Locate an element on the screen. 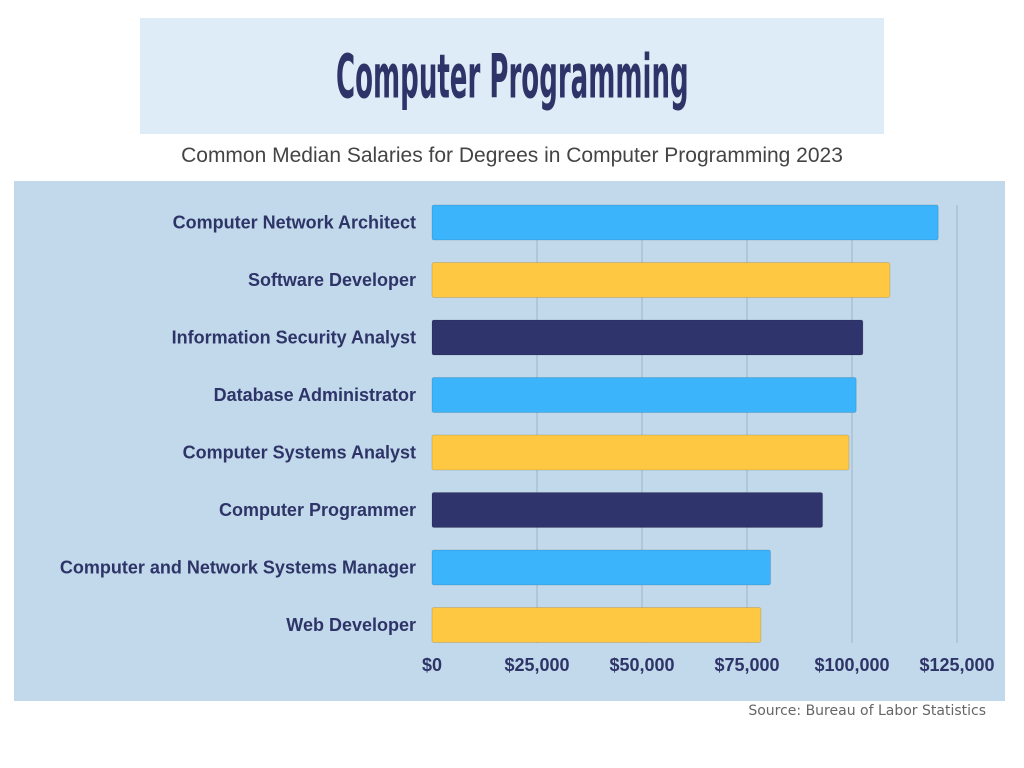 The image size is (1024, 768). chart-title: Computer Programming is located at coordinates (512, 76).